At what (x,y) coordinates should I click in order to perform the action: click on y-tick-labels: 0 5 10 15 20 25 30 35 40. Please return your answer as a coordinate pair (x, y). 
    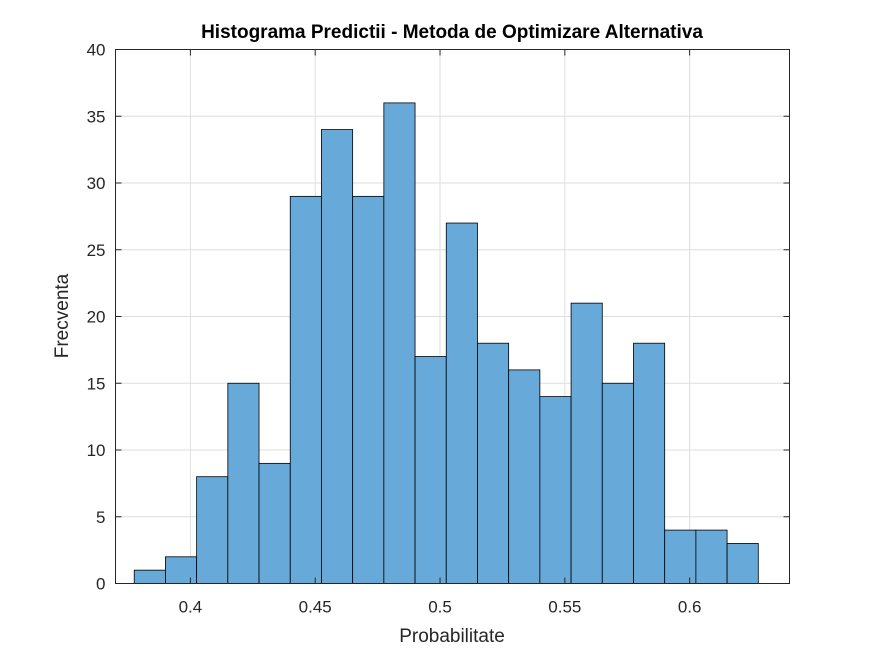
    Looking at the image, I should click on (96, 317).